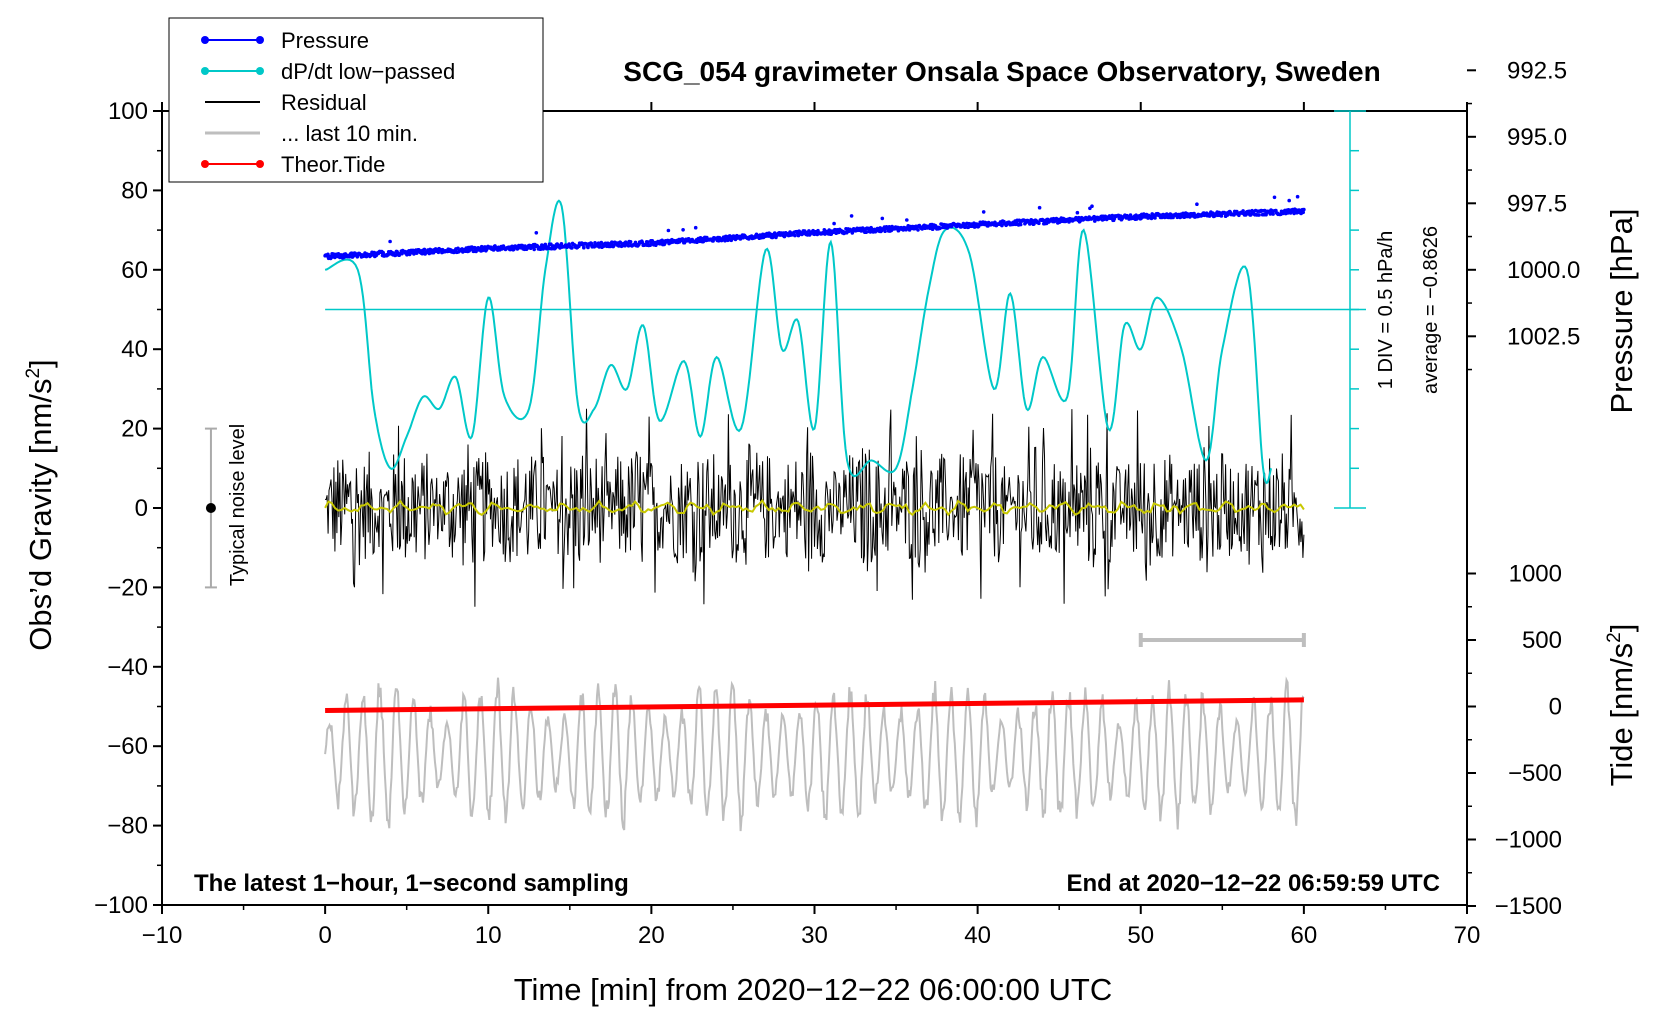  What do you see at coordinates (814, 935) in the screenshot?
I see `x-tick-label: 30` at bounding box center [814, 935].